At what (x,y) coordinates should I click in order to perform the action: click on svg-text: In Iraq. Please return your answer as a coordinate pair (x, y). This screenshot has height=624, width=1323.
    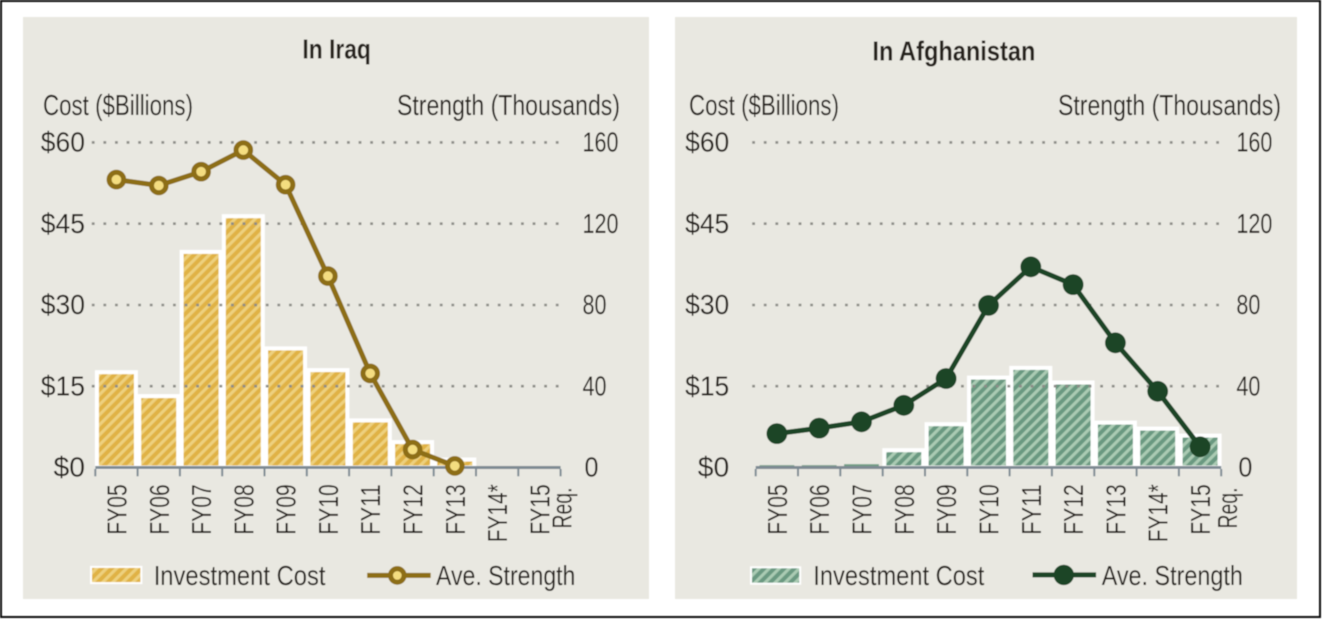
    Looking at the image, I should click on (336, 49).